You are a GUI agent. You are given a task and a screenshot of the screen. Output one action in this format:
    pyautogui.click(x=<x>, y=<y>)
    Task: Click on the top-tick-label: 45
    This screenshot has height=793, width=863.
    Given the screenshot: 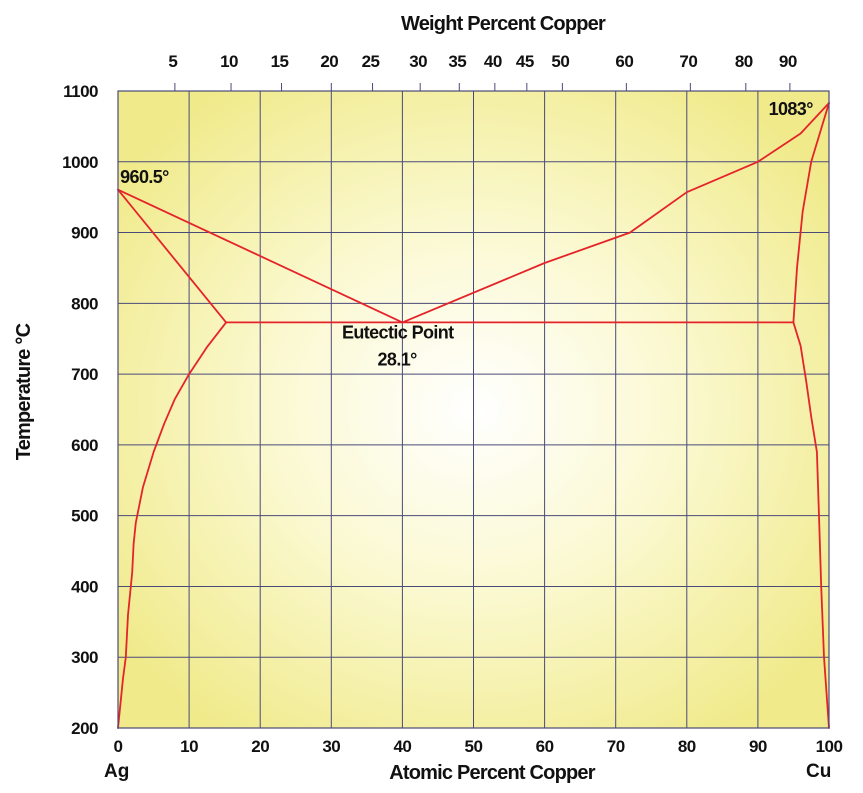 What is the action you would take?
    pyautogui.click(x=525, y=61)
    